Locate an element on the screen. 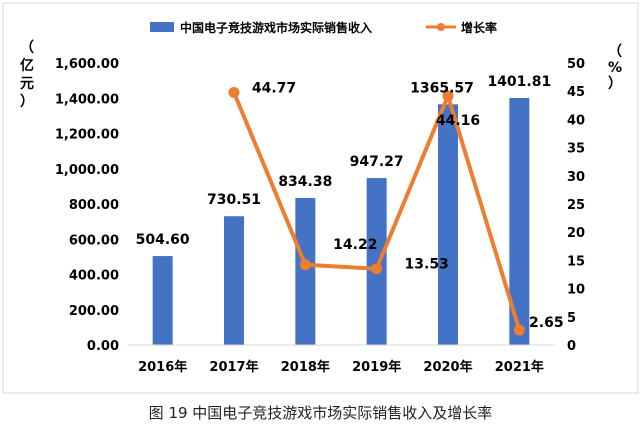 This screenshot has width=641, height=437. line-data-label: 44.77 is located at coordinates (274, 88).